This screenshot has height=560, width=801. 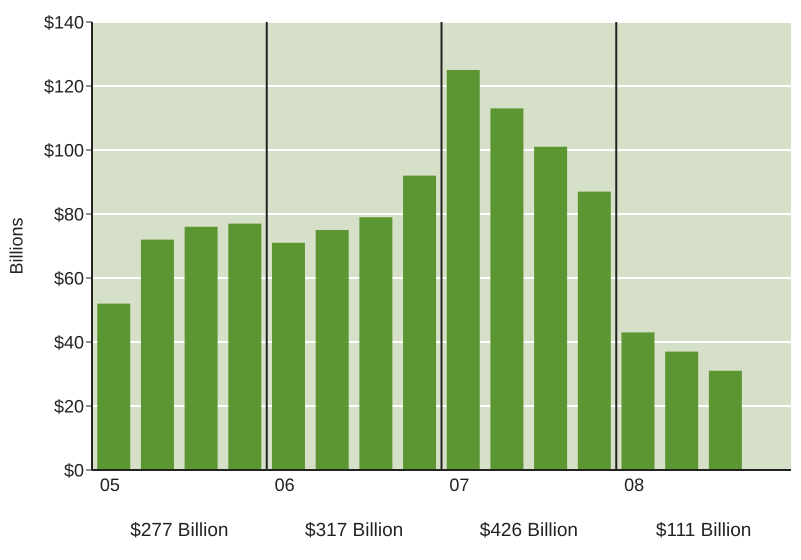 What do you see at coordinates (64, 150) in the screenshot?
I see `y-tick-label: $100` at bounding box center [64, 150].